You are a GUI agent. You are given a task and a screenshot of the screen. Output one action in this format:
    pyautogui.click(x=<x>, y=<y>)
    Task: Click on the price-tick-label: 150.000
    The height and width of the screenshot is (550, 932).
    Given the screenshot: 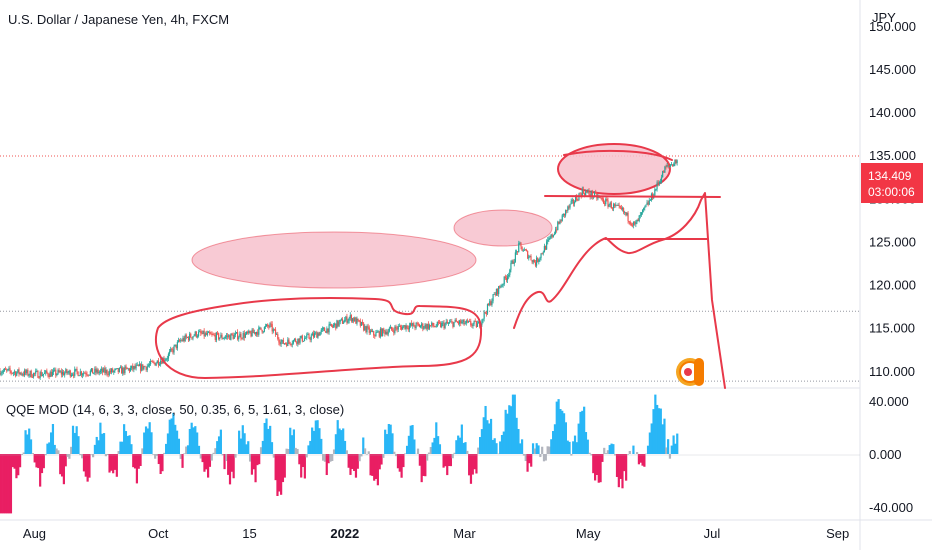 What is the action you would take?
    pyautogui.click(x=892, y=26)
    